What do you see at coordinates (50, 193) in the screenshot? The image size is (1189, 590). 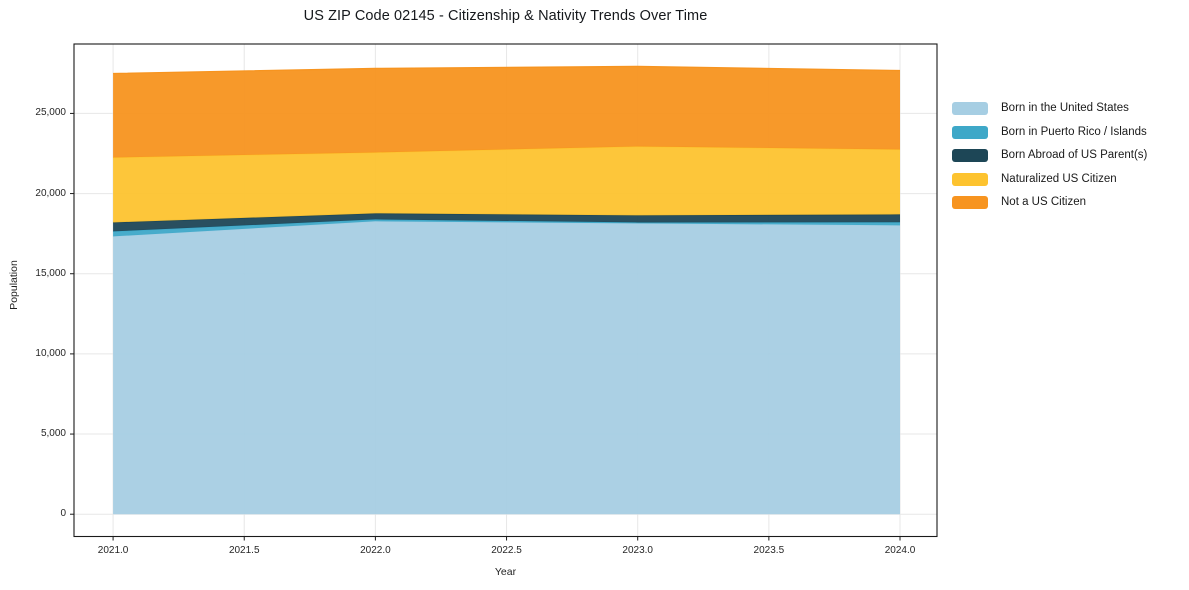 I see `y-tick-label: 20,000` at bounding box center [50, 193].